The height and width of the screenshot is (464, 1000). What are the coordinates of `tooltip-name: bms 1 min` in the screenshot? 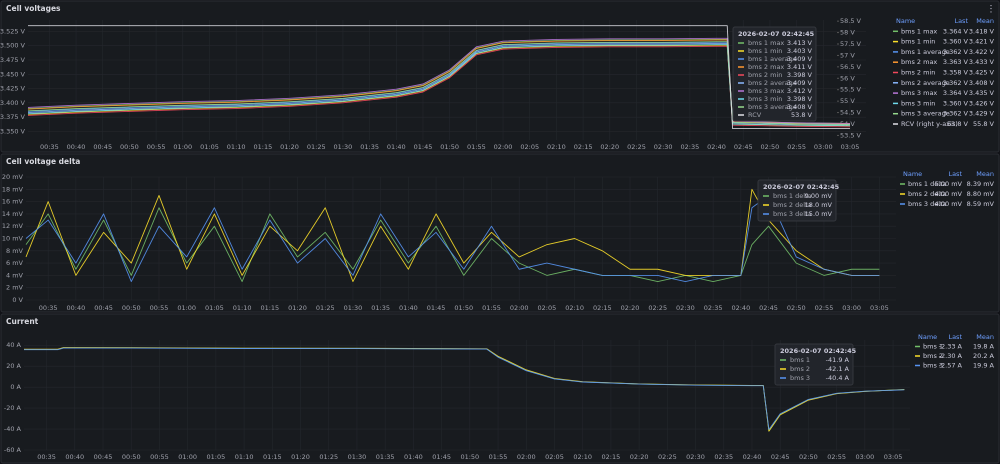 It's located at (765, 51).